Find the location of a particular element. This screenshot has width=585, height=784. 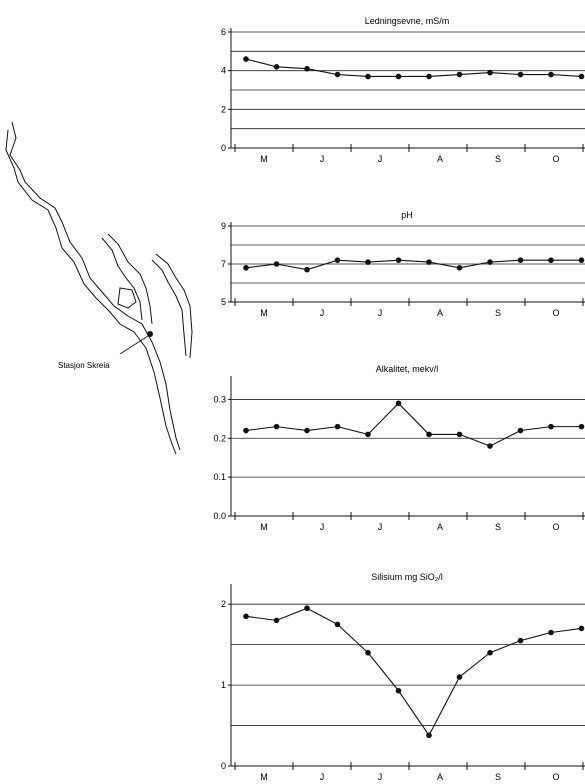

y-tick-label: 7 is located at coordinates (223, 264).